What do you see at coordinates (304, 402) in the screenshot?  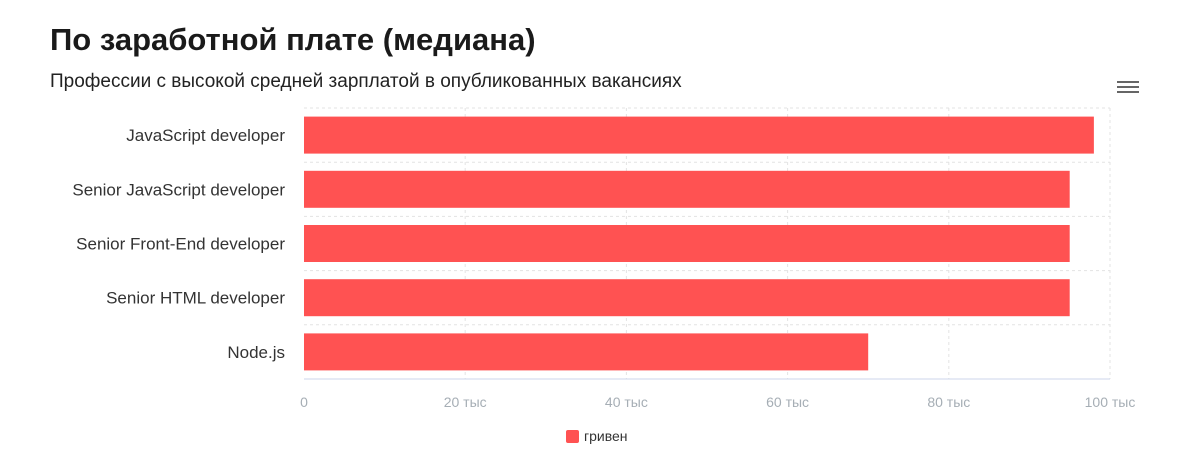 I see `x-tick-label: 0` at bounding box center [304, 402].